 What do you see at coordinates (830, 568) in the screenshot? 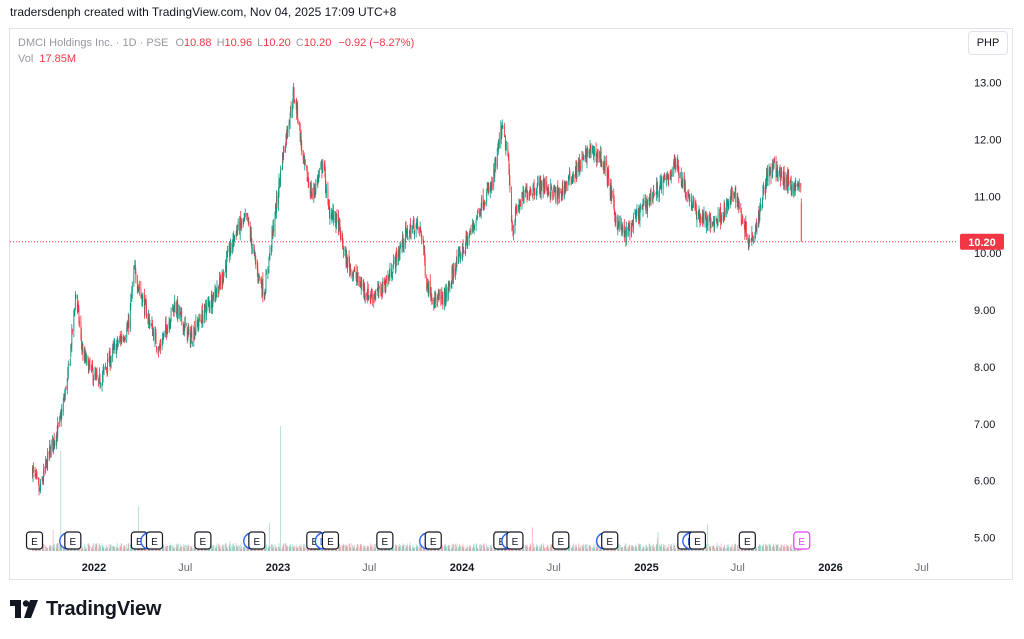
I see `x-tick-label: 2026` at bounding box center [830, 568].